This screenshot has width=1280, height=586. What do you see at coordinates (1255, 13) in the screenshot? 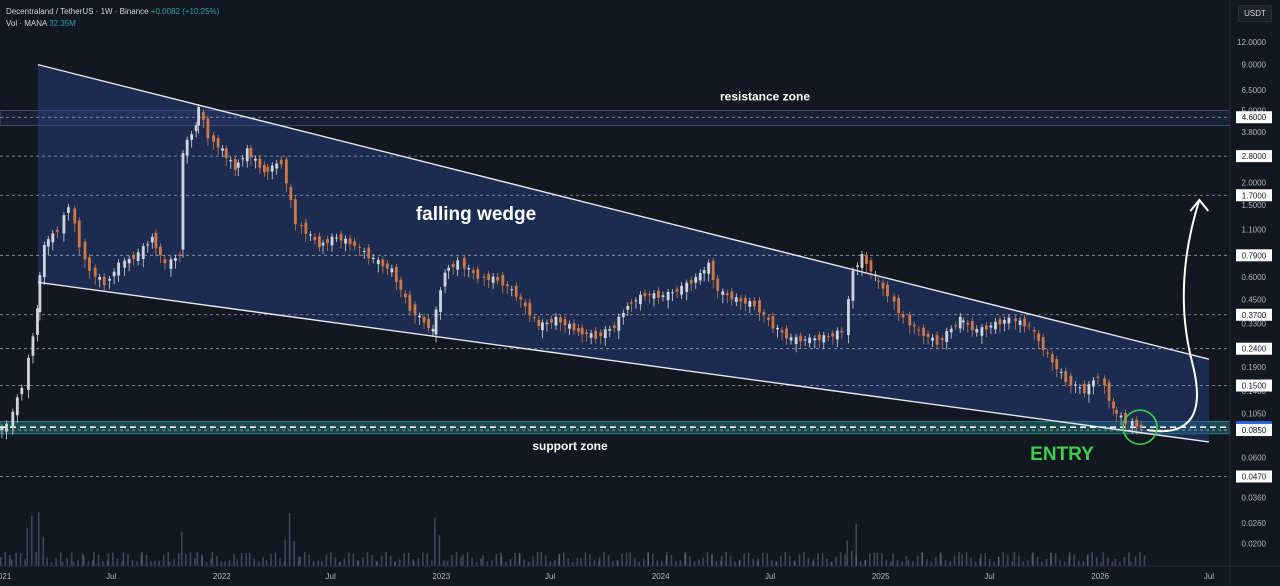
I see `currency-button: USDT` at bounding box center [1255, 13].